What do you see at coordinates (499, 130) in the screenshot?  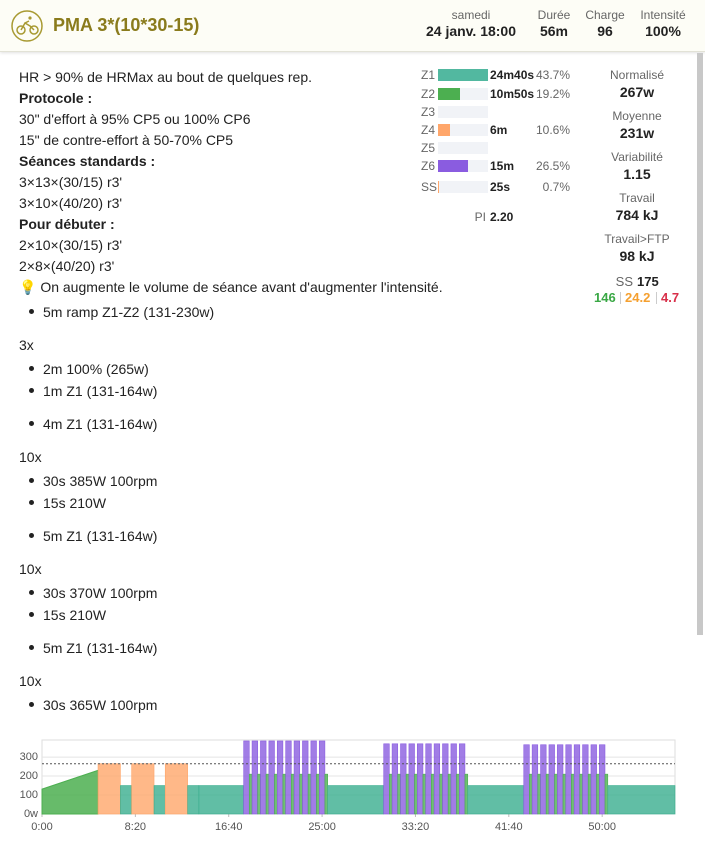 I see `zone-time: 6m` at bounding box center [499, 130].